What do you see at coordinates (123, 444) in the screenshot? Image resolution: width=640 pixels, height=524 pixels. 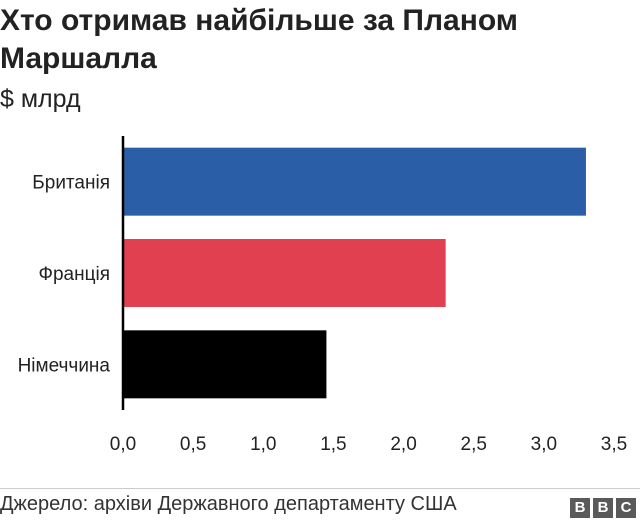 I see `x-tick-label: 0,0` at bounding box center [123, 444].